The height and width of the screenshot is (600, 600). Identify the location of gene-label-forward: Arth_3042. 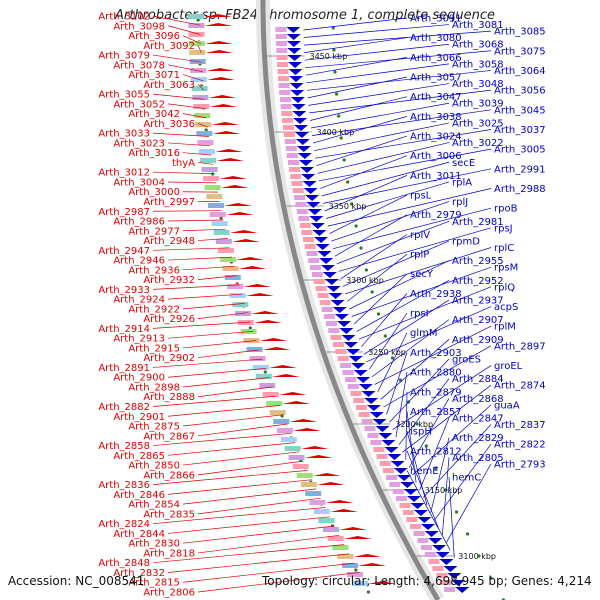
(154, 114).